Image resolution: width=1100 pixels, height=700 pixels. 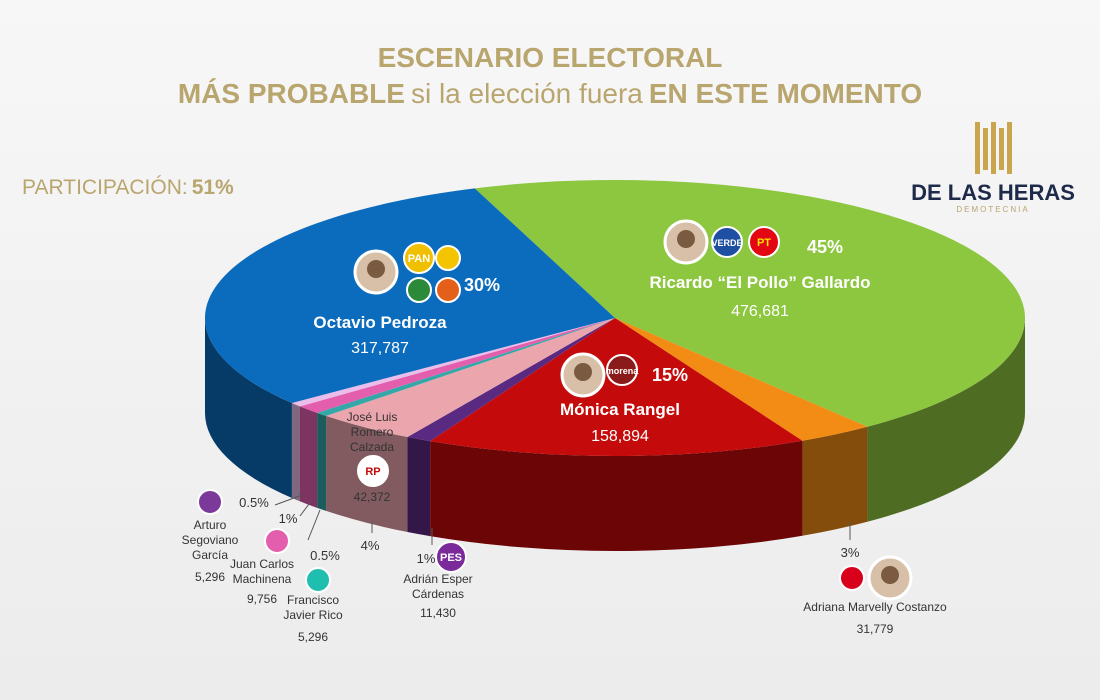 I want to click on party-logo-text: PES, so click(x=451, y=558).